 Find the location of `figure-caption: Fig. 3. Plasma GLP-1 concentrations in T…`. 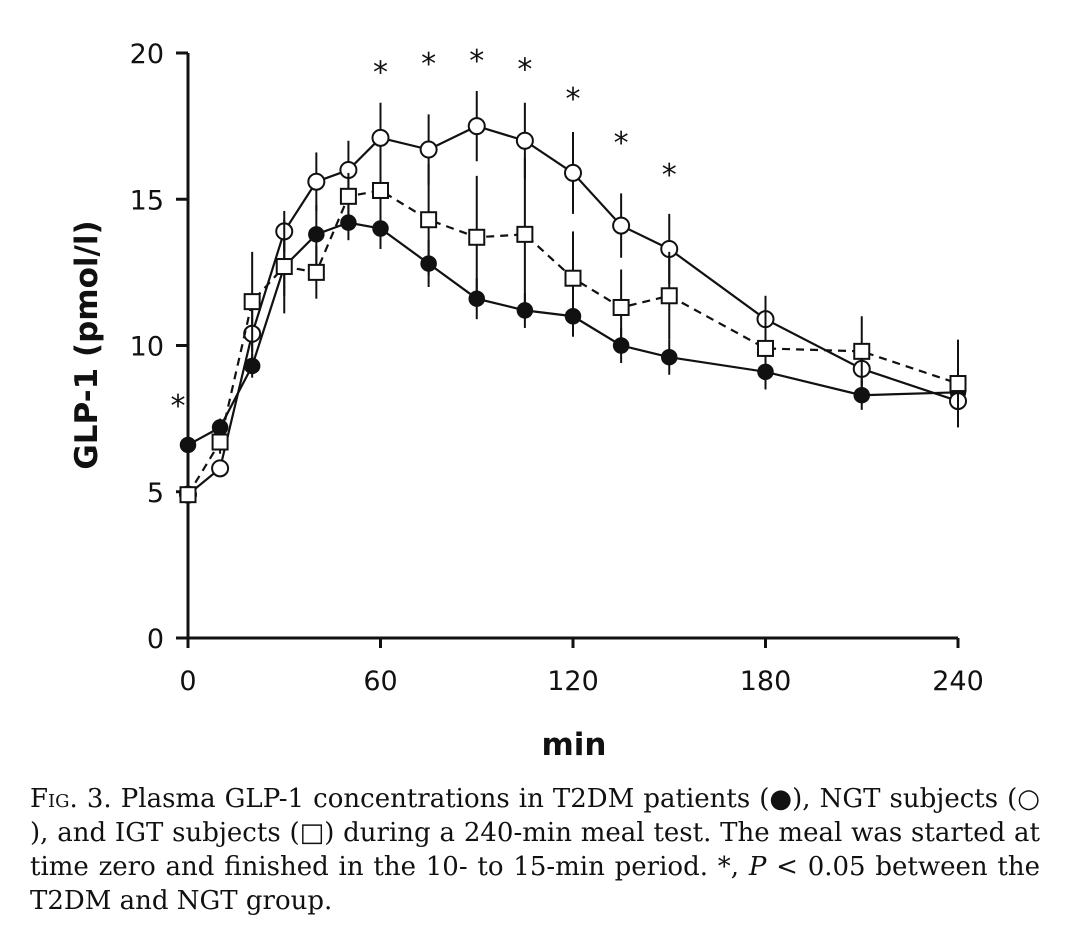

figure-caption: Fig. 3. Plasma GLP-1 concentrations in T… is located at coordinates (535, 850).